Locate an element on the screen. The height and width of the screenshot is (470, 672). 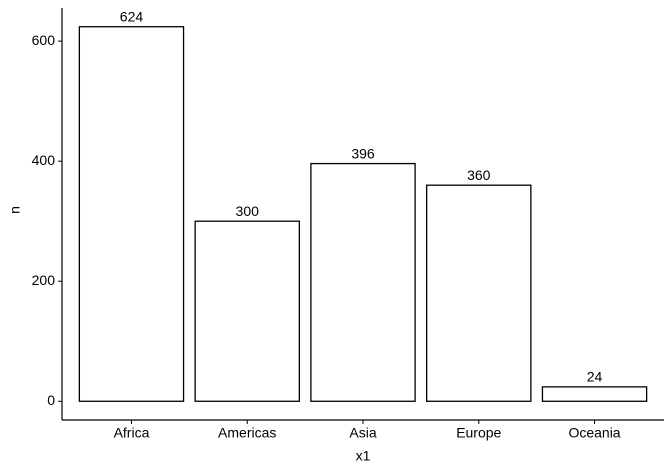
y-tick-label: 200 is located at coordinates (44, 280).